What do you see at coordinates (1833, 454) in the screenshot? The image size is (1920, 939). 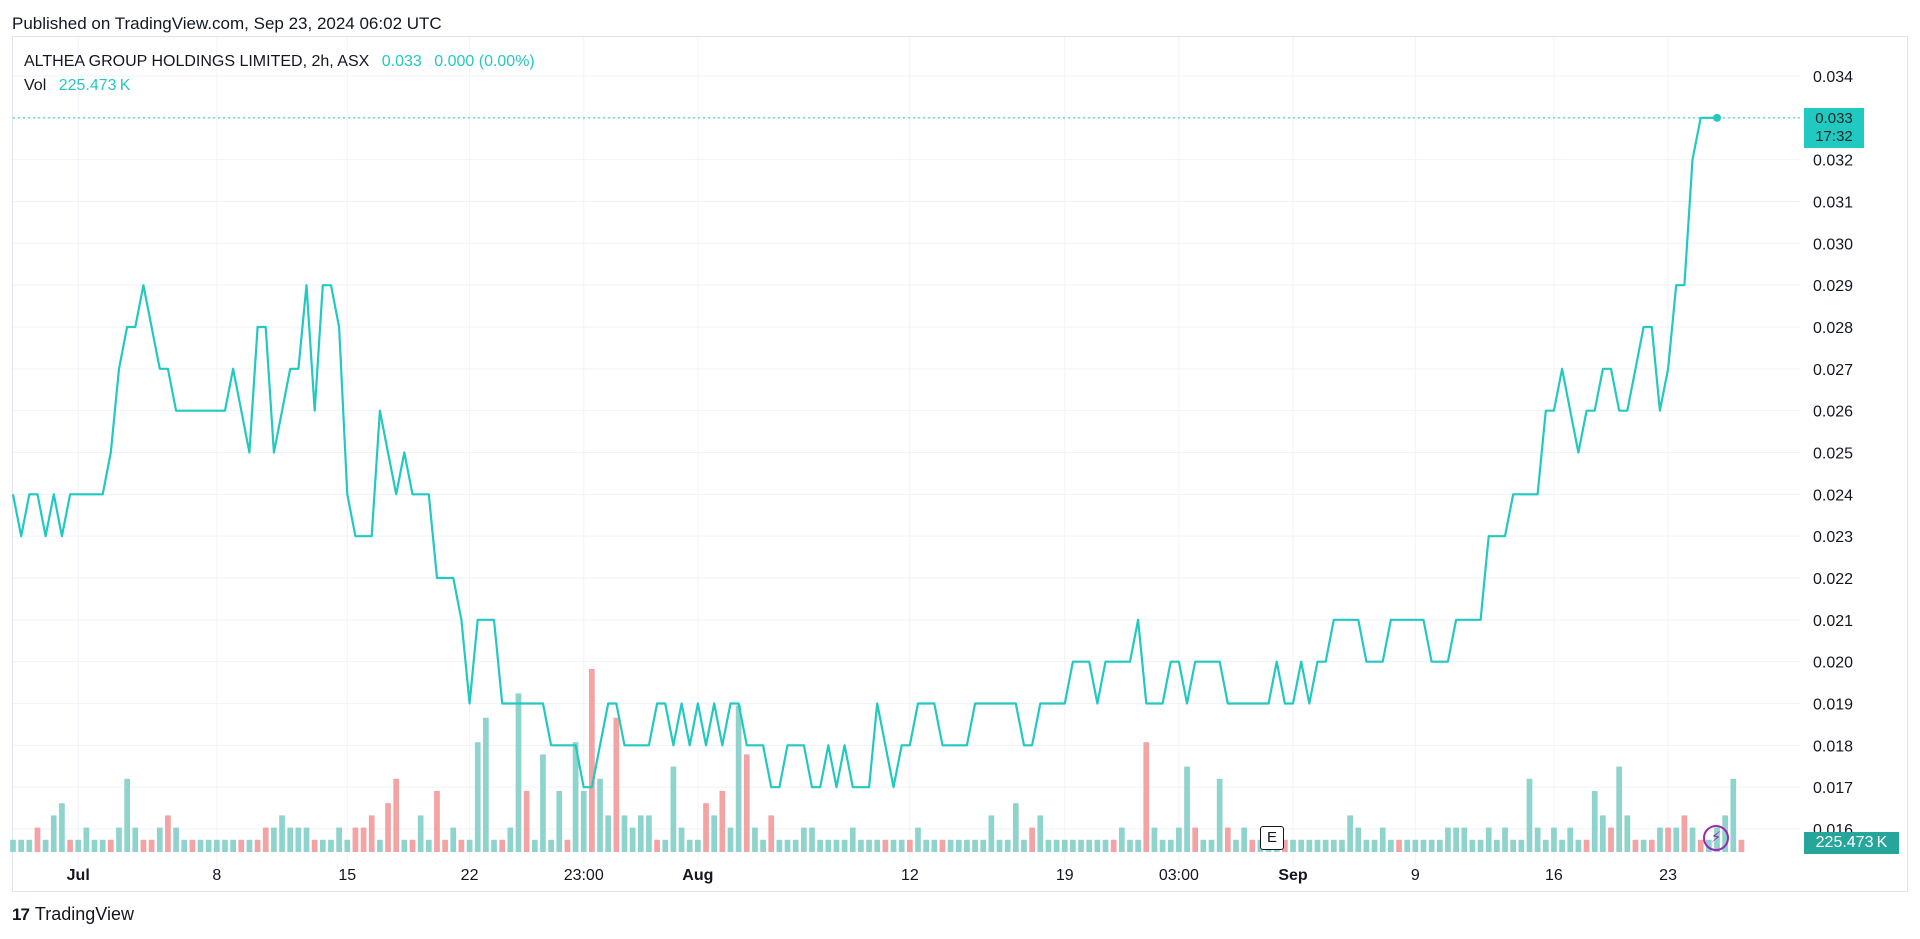 I see `y-tick-label: 0.025` at bounding box center [1833, 454].